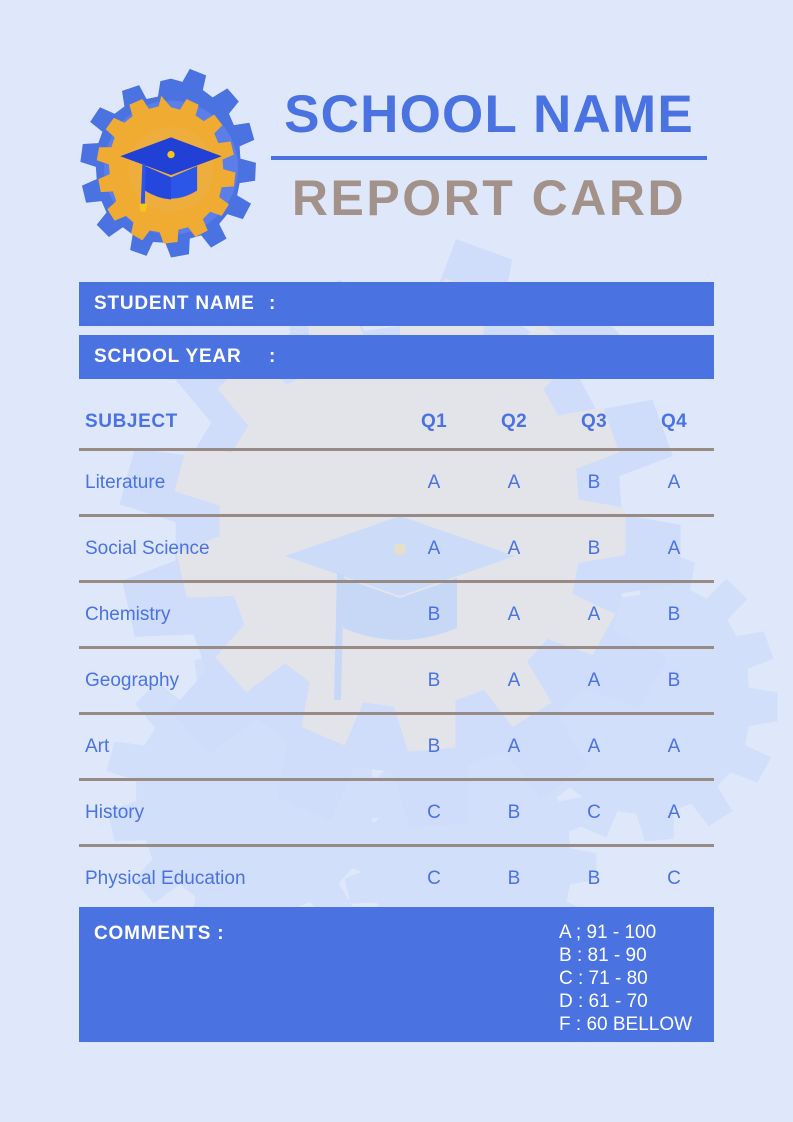 The image size is (793, 1122). Describe the element at coordinates (125, 482) in the screenshot. I see `subject-name: Literature` at that location.